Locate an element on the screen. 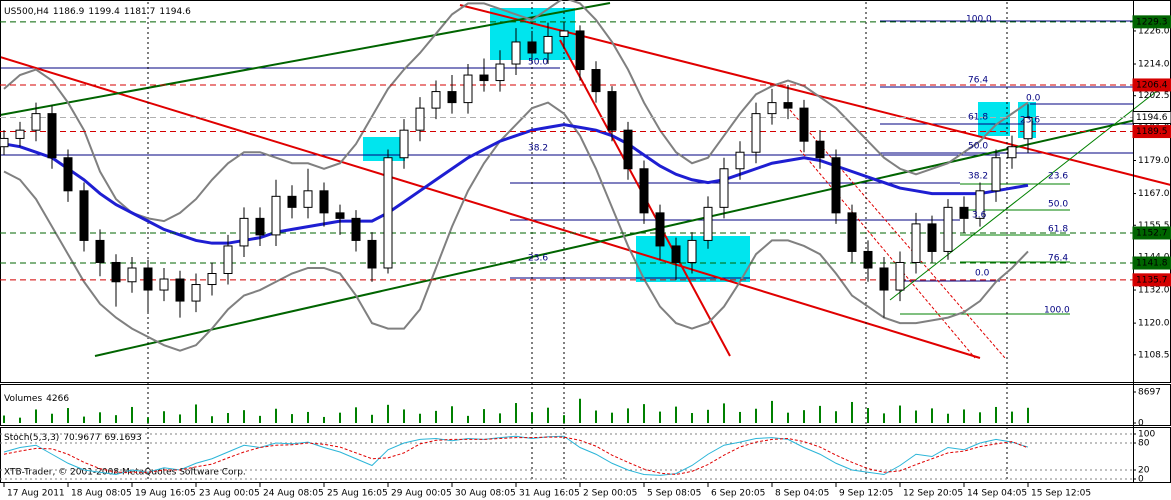 The height and width of the screenshot is (500, 1171). chart-header: US500,H4 1186.9 1199.4 1181.7 1194.6 is located at coordinates (97, 12).